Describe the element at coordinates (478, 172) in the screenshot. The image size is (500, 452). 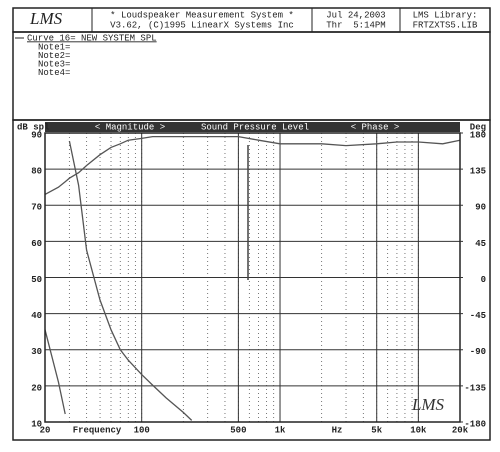
I see `y2-tick-label: 135` at that location.